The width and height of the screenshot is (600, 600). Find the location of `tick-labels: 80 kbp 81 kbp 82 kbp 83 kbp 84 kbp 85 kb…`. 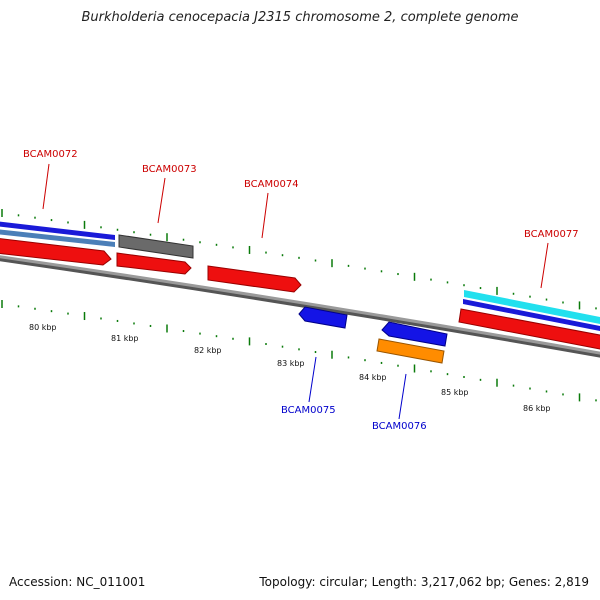

tick-labels: 80 kbp 81 kbp 82 kbp 83 kbp 84 kbp 85 kb… is located at coordinates (290, 368).